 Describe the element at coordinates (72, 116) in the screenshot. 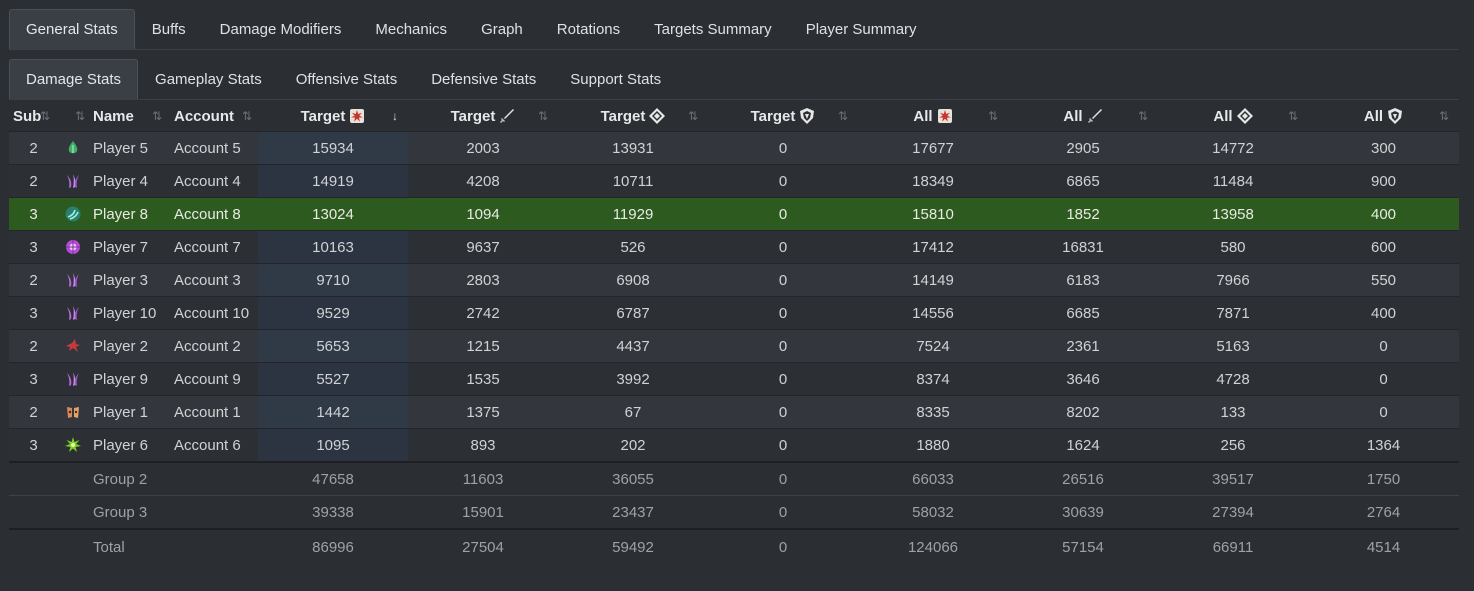

I see `col-profession: ⇅` at that location.